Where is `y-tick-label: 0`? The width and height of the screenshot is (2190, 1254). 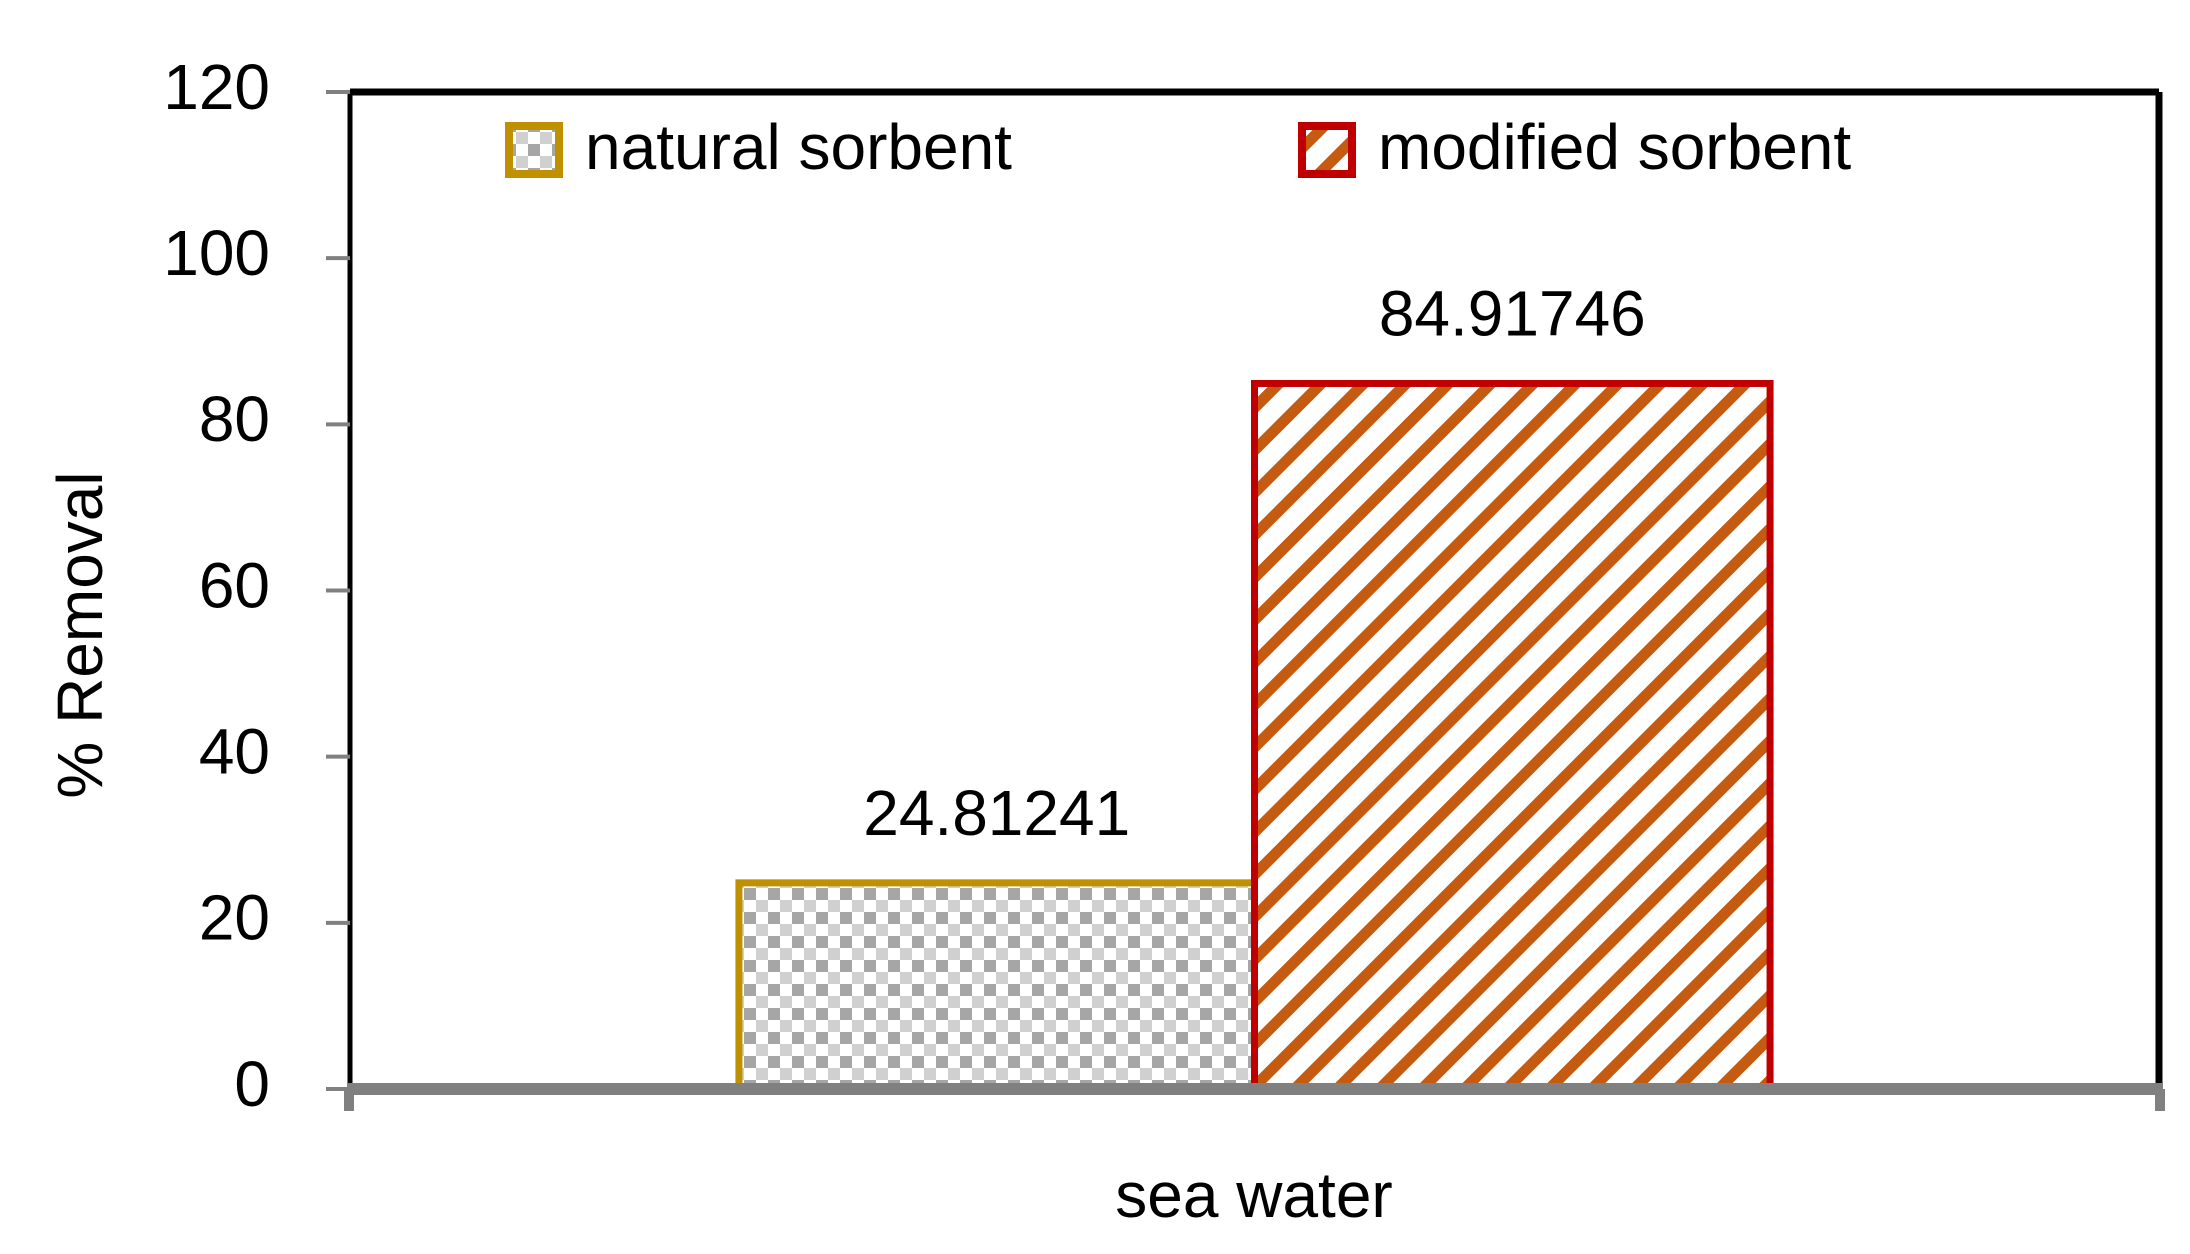 y-tick-label: 0 is located at coordinates (252, 1084).